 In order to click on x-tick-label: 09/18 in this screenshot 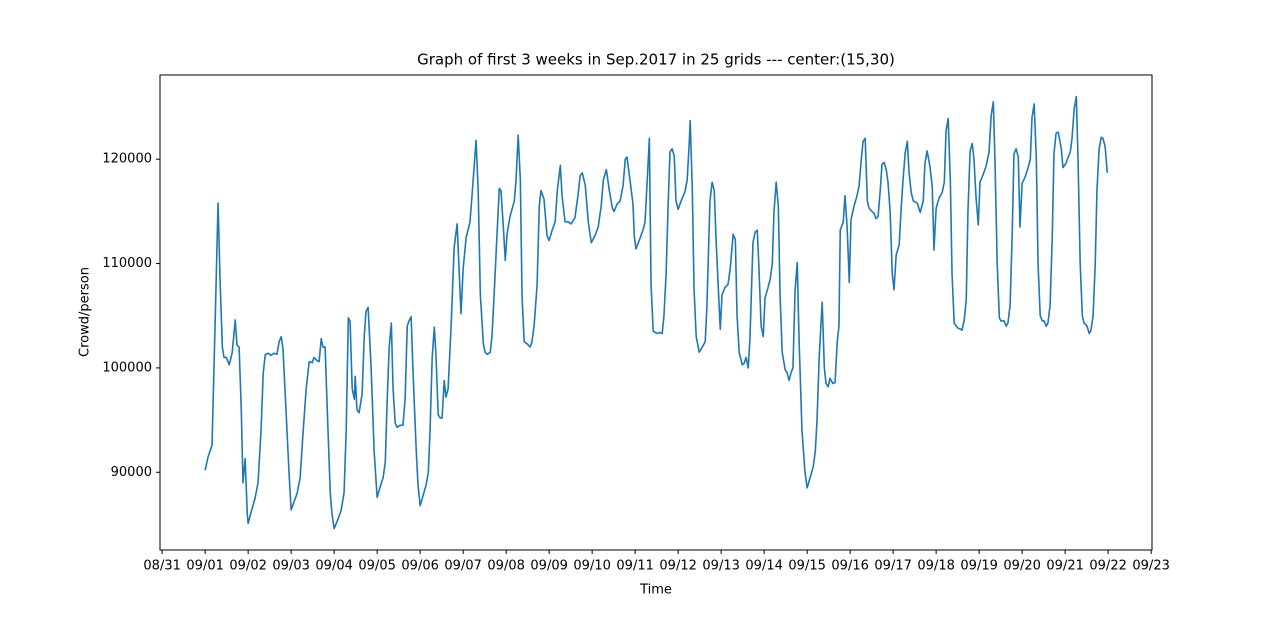, I will do `click(935, 566)`.